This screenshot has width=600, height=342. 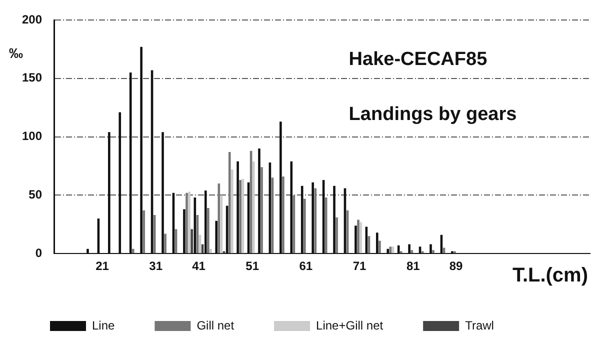 I want to click on x-tick-label: 61, so click(x=306, y=266).